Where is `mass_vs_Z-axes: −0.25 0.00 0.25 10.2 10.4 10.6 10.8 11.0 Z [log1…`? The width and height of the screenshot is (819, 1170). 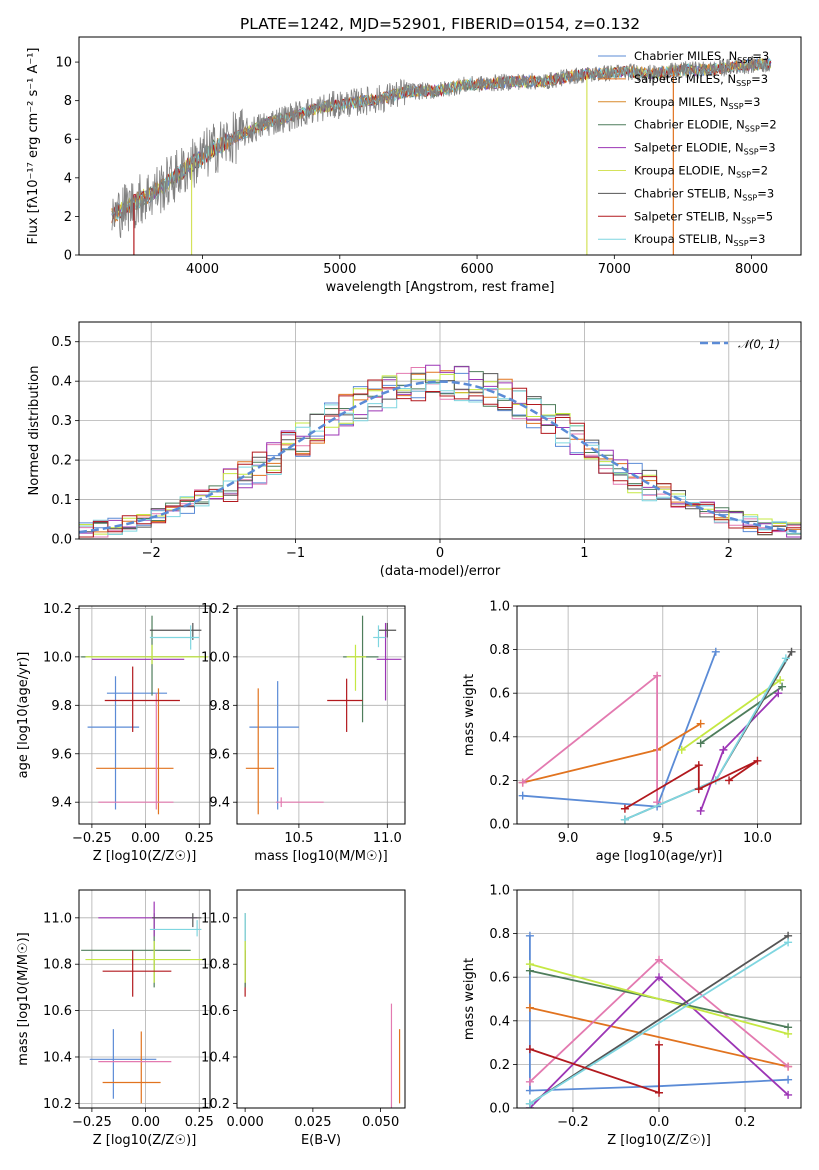 mass_vs_Z-axes: −0.25 0.00 0.25 10.2 10.4 10.6 10.8 11.0 Z [log1… is located at coordinates (115, 1019).